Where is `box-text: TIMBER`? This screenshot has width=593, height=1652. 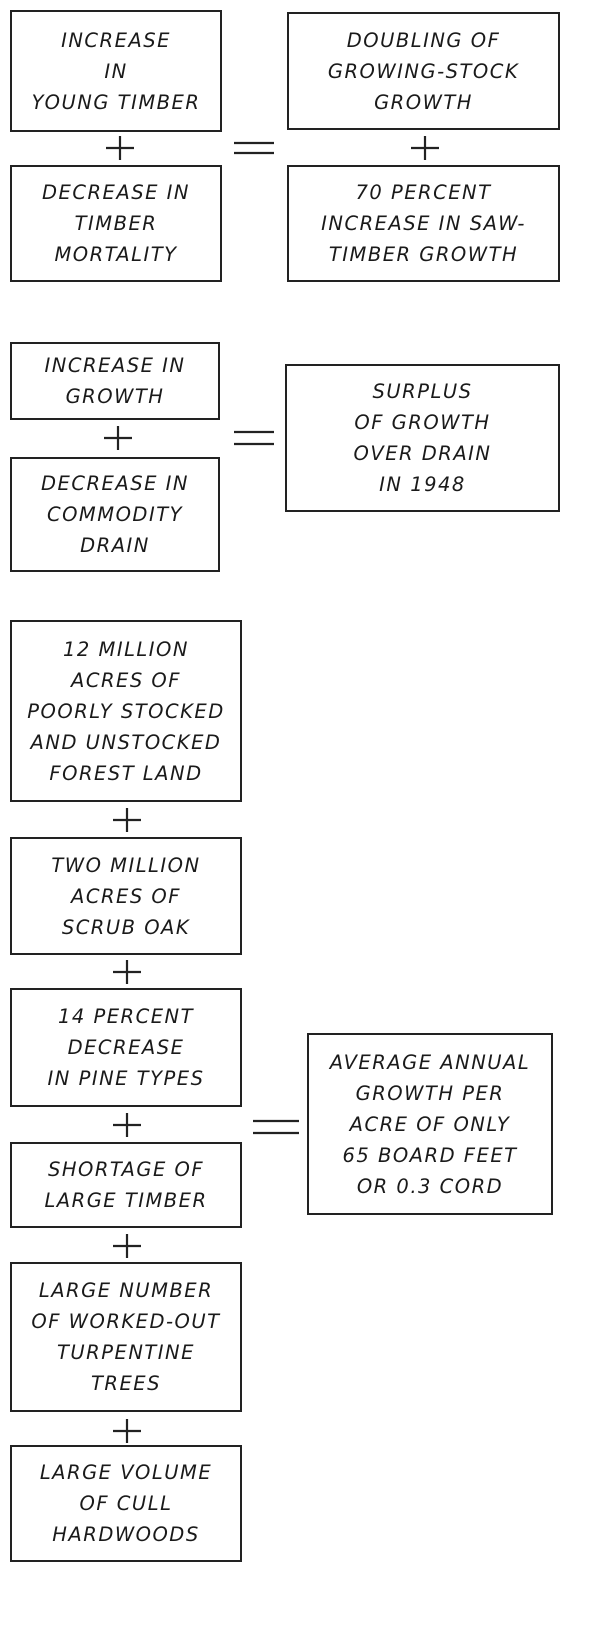 box-text: TIMBER is located at coordinates (116, 223).